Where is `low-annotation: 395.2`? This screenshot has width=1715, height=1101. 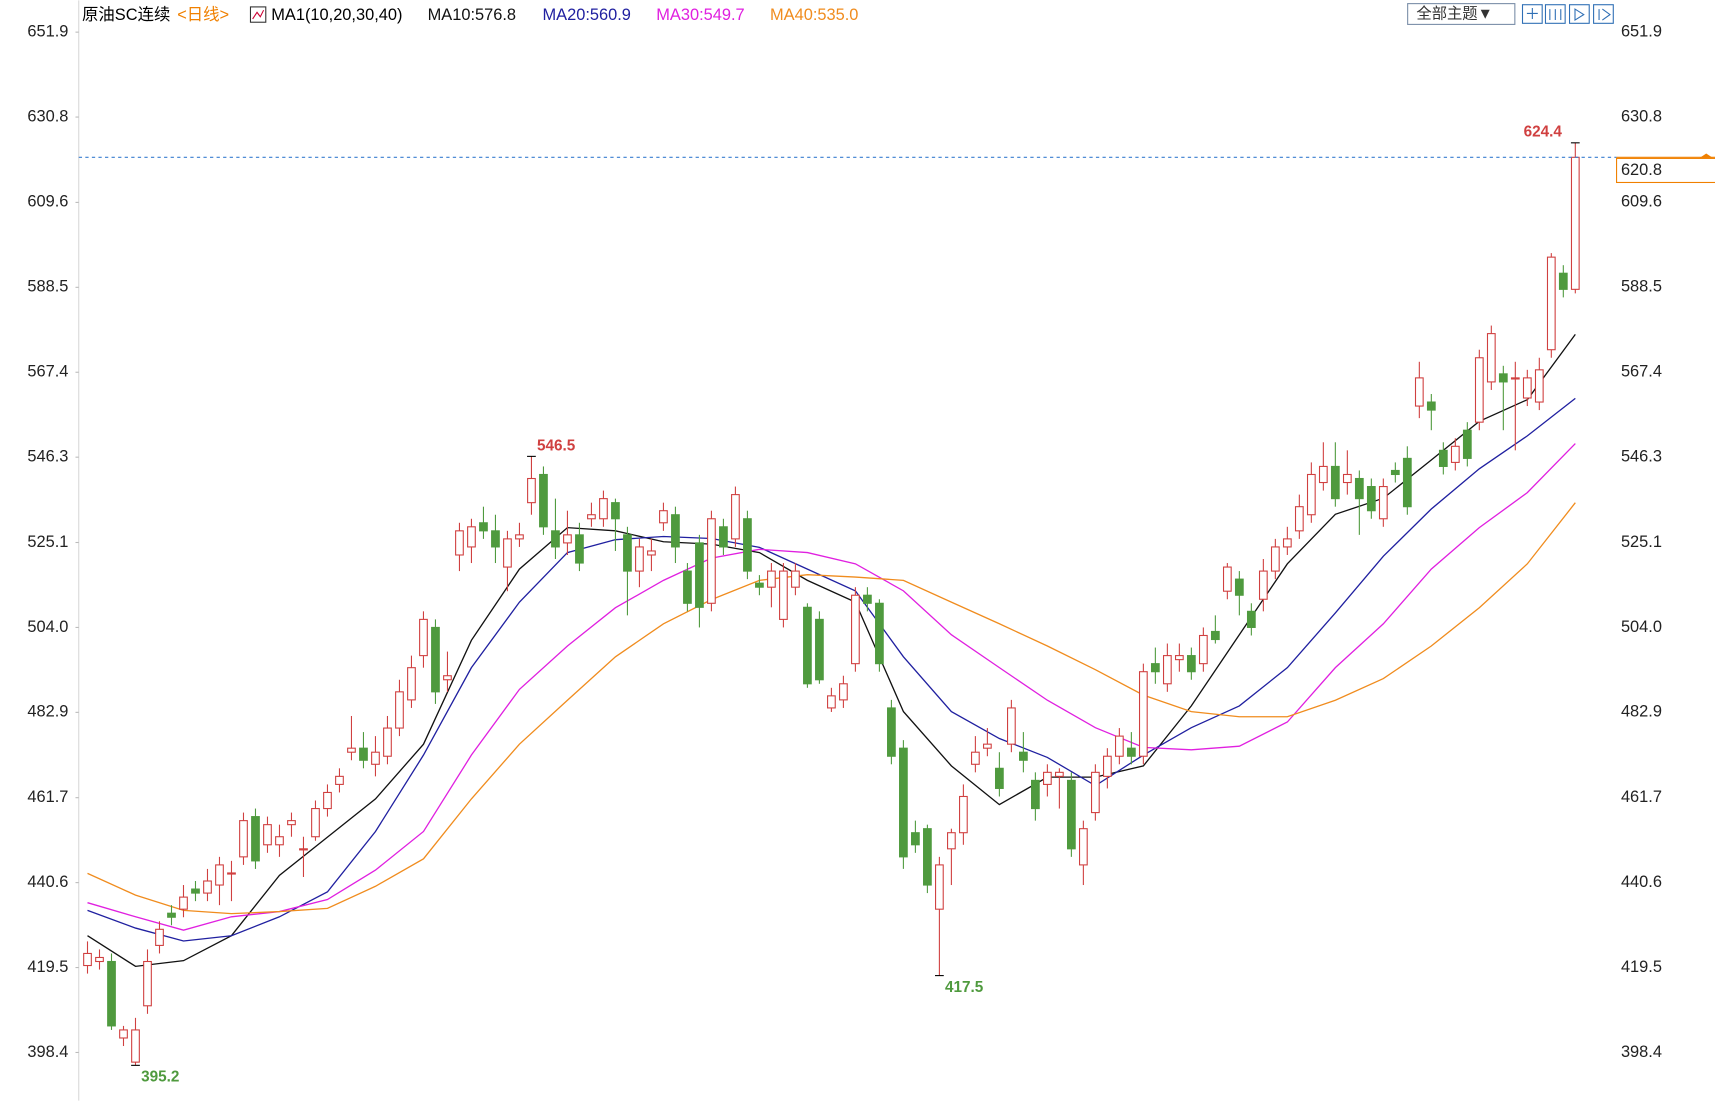 low-annotation: 395.2 is located at coordinates (160, 1077).